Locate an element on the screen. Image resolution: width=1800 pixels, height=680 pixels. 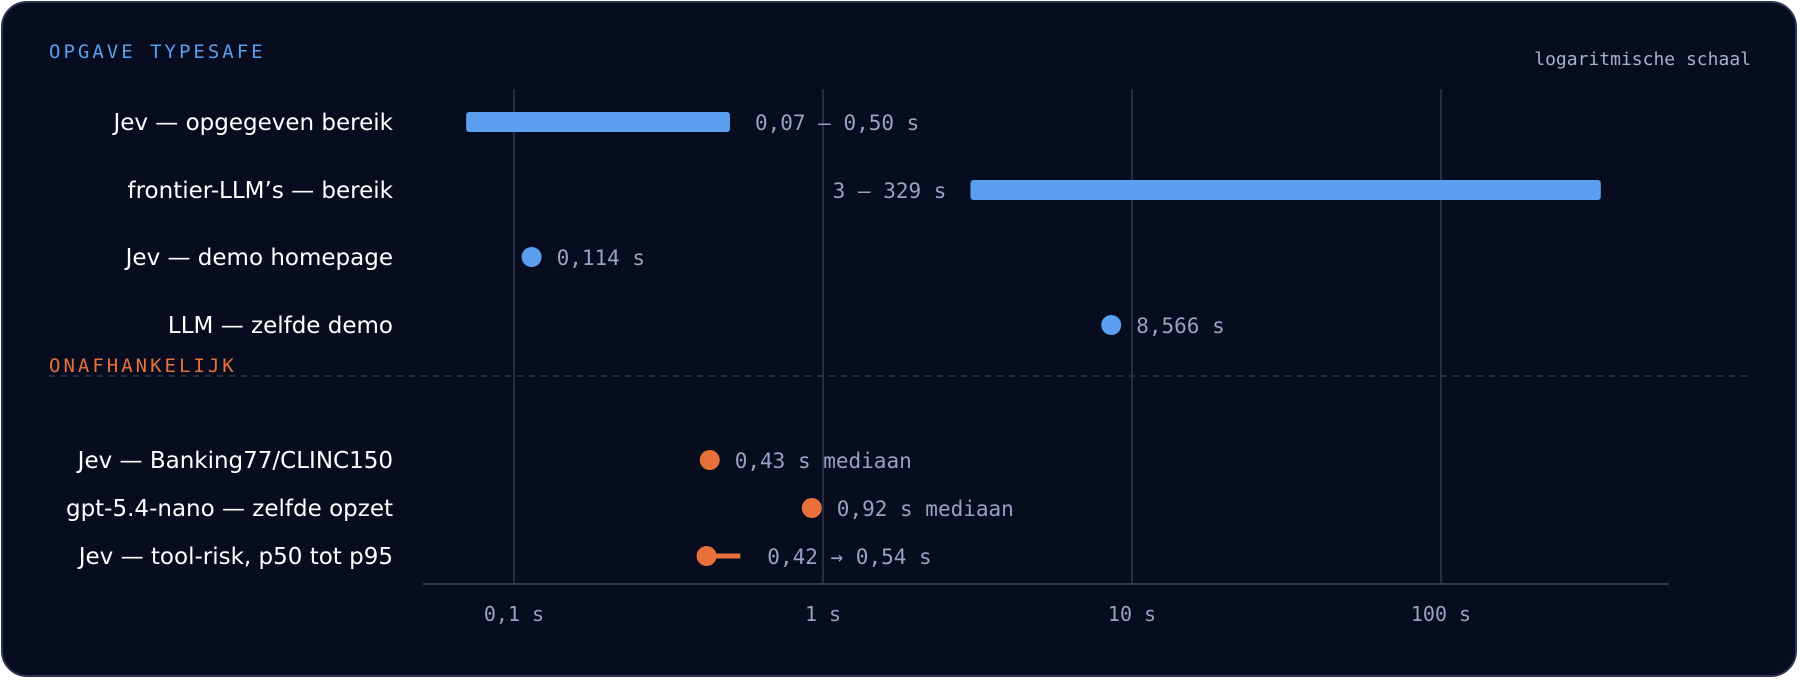
value-label: 3 – 329 s is located at coordinates (890, 191).